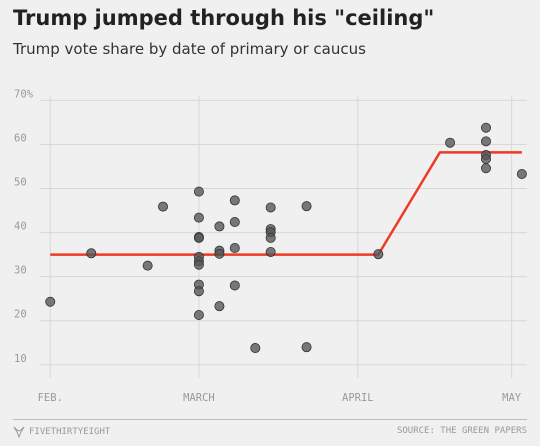  Describe the element at coordinates (20, 183) in the screenshot. I see `y-tick-label: 50` at that location.